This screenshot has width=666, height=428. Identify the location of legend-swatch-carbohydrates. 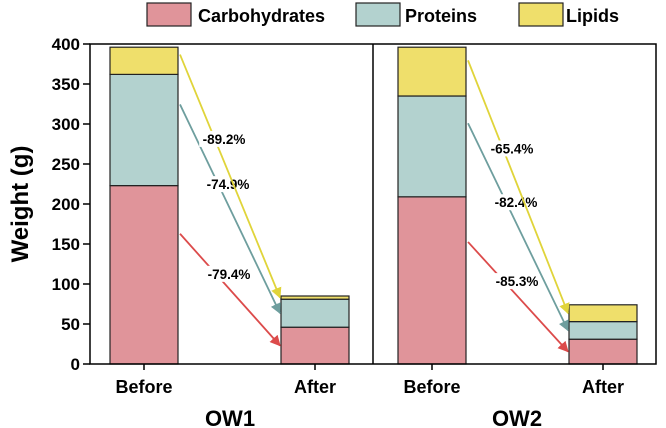
(169, 14).